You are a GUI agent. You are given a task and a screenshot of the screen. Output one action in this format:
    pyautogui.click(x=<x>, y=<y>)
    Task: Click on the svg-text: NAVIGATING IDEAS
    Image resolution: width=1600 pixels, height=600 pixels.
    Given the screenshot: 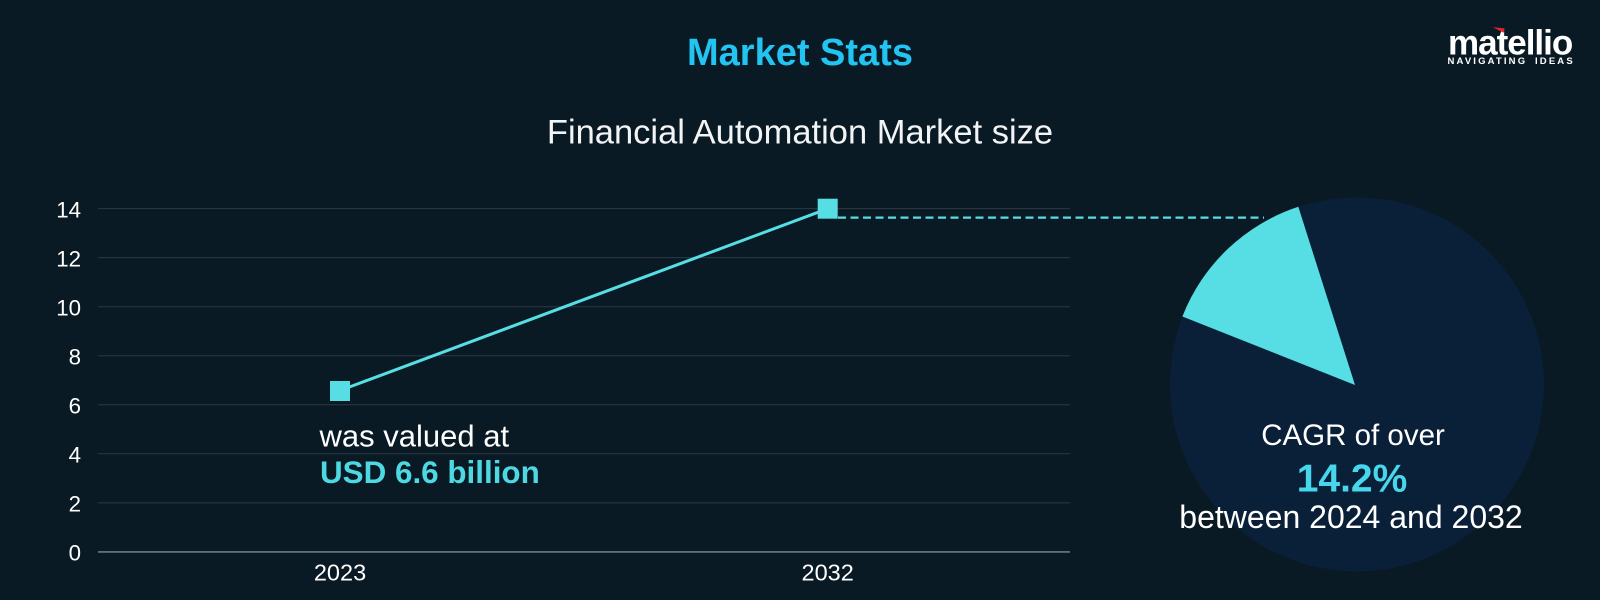 What is the action you would take?
    pyautogui.click(x=1511, y=61)
    